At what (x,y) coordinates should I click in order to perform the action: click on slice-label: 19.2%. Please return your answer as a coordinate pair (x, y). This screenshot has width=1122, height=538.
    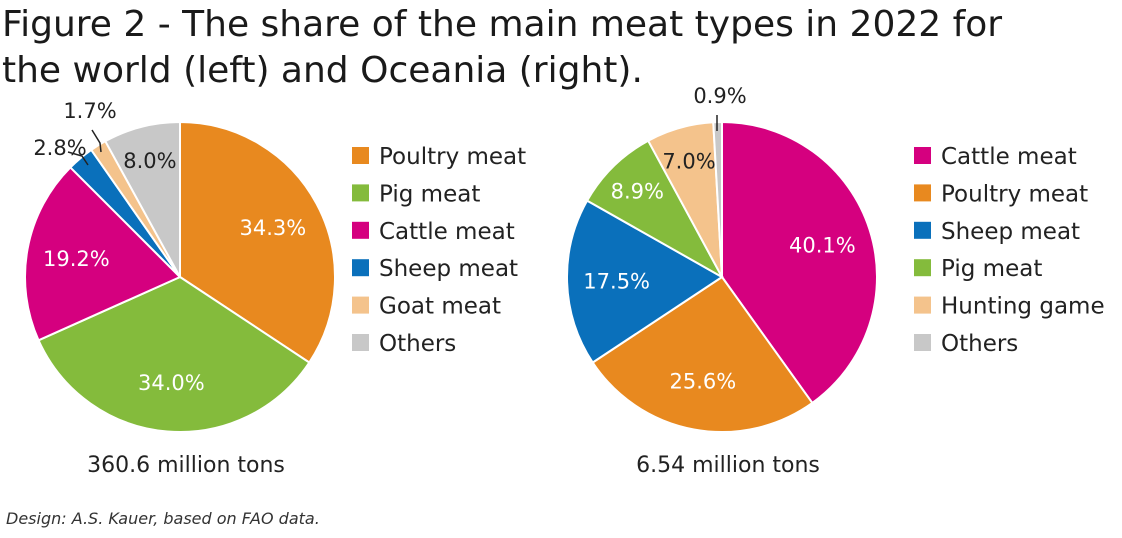
    Looking at the image, I should click on (76, 259).